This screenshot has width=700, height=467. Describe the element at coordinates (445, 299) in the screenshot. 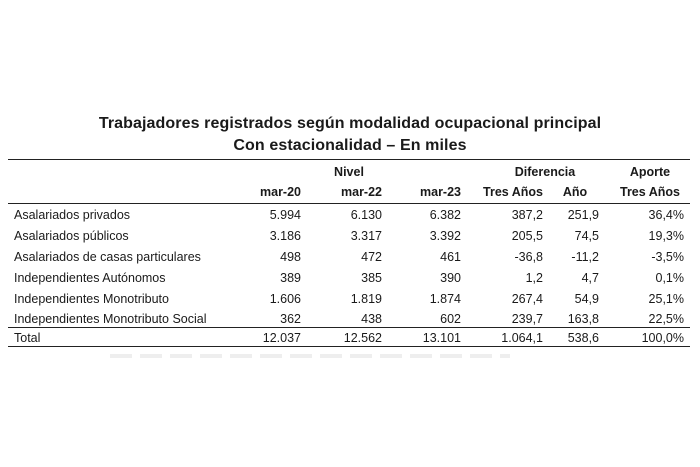

I see `cell-mar-23: 1.874` at that location.